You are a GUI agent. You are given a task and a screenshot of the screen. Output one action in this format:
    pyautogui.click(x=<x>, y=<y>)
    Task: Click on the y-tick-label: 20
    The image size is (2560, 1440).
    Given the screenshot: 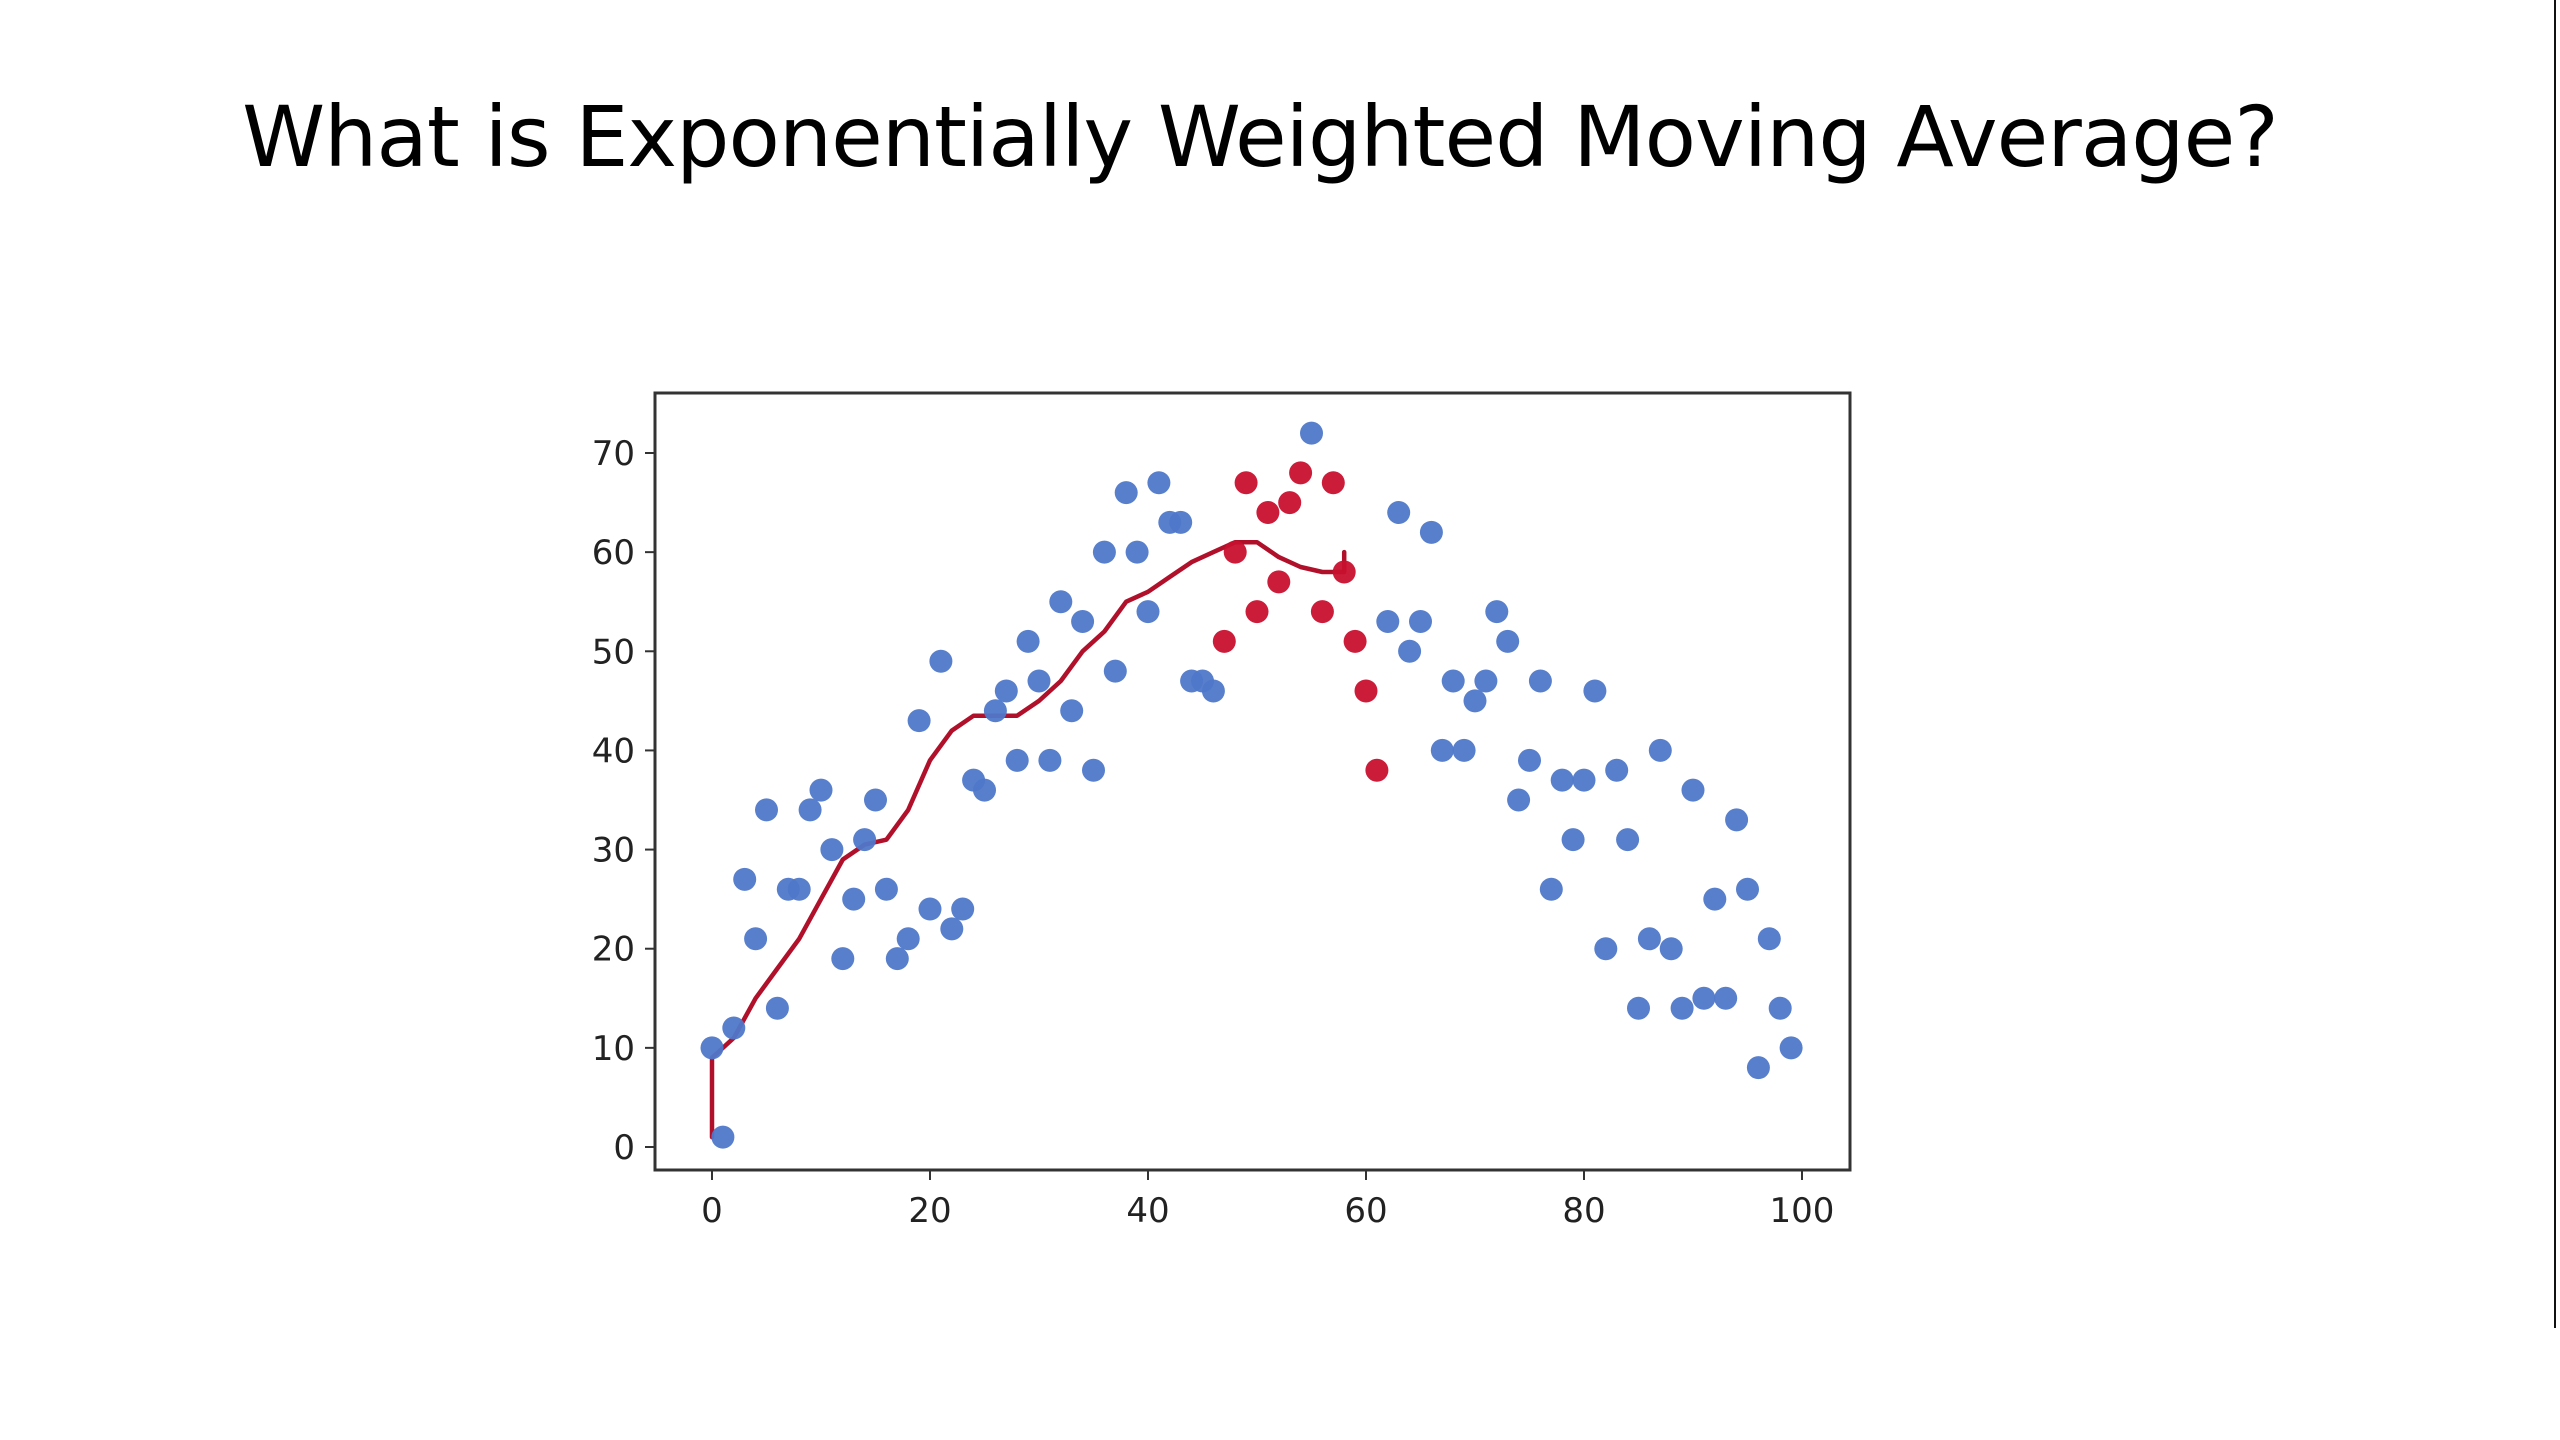 What is the action you would take?
    pyautogui.click(x=613, y=950)
    